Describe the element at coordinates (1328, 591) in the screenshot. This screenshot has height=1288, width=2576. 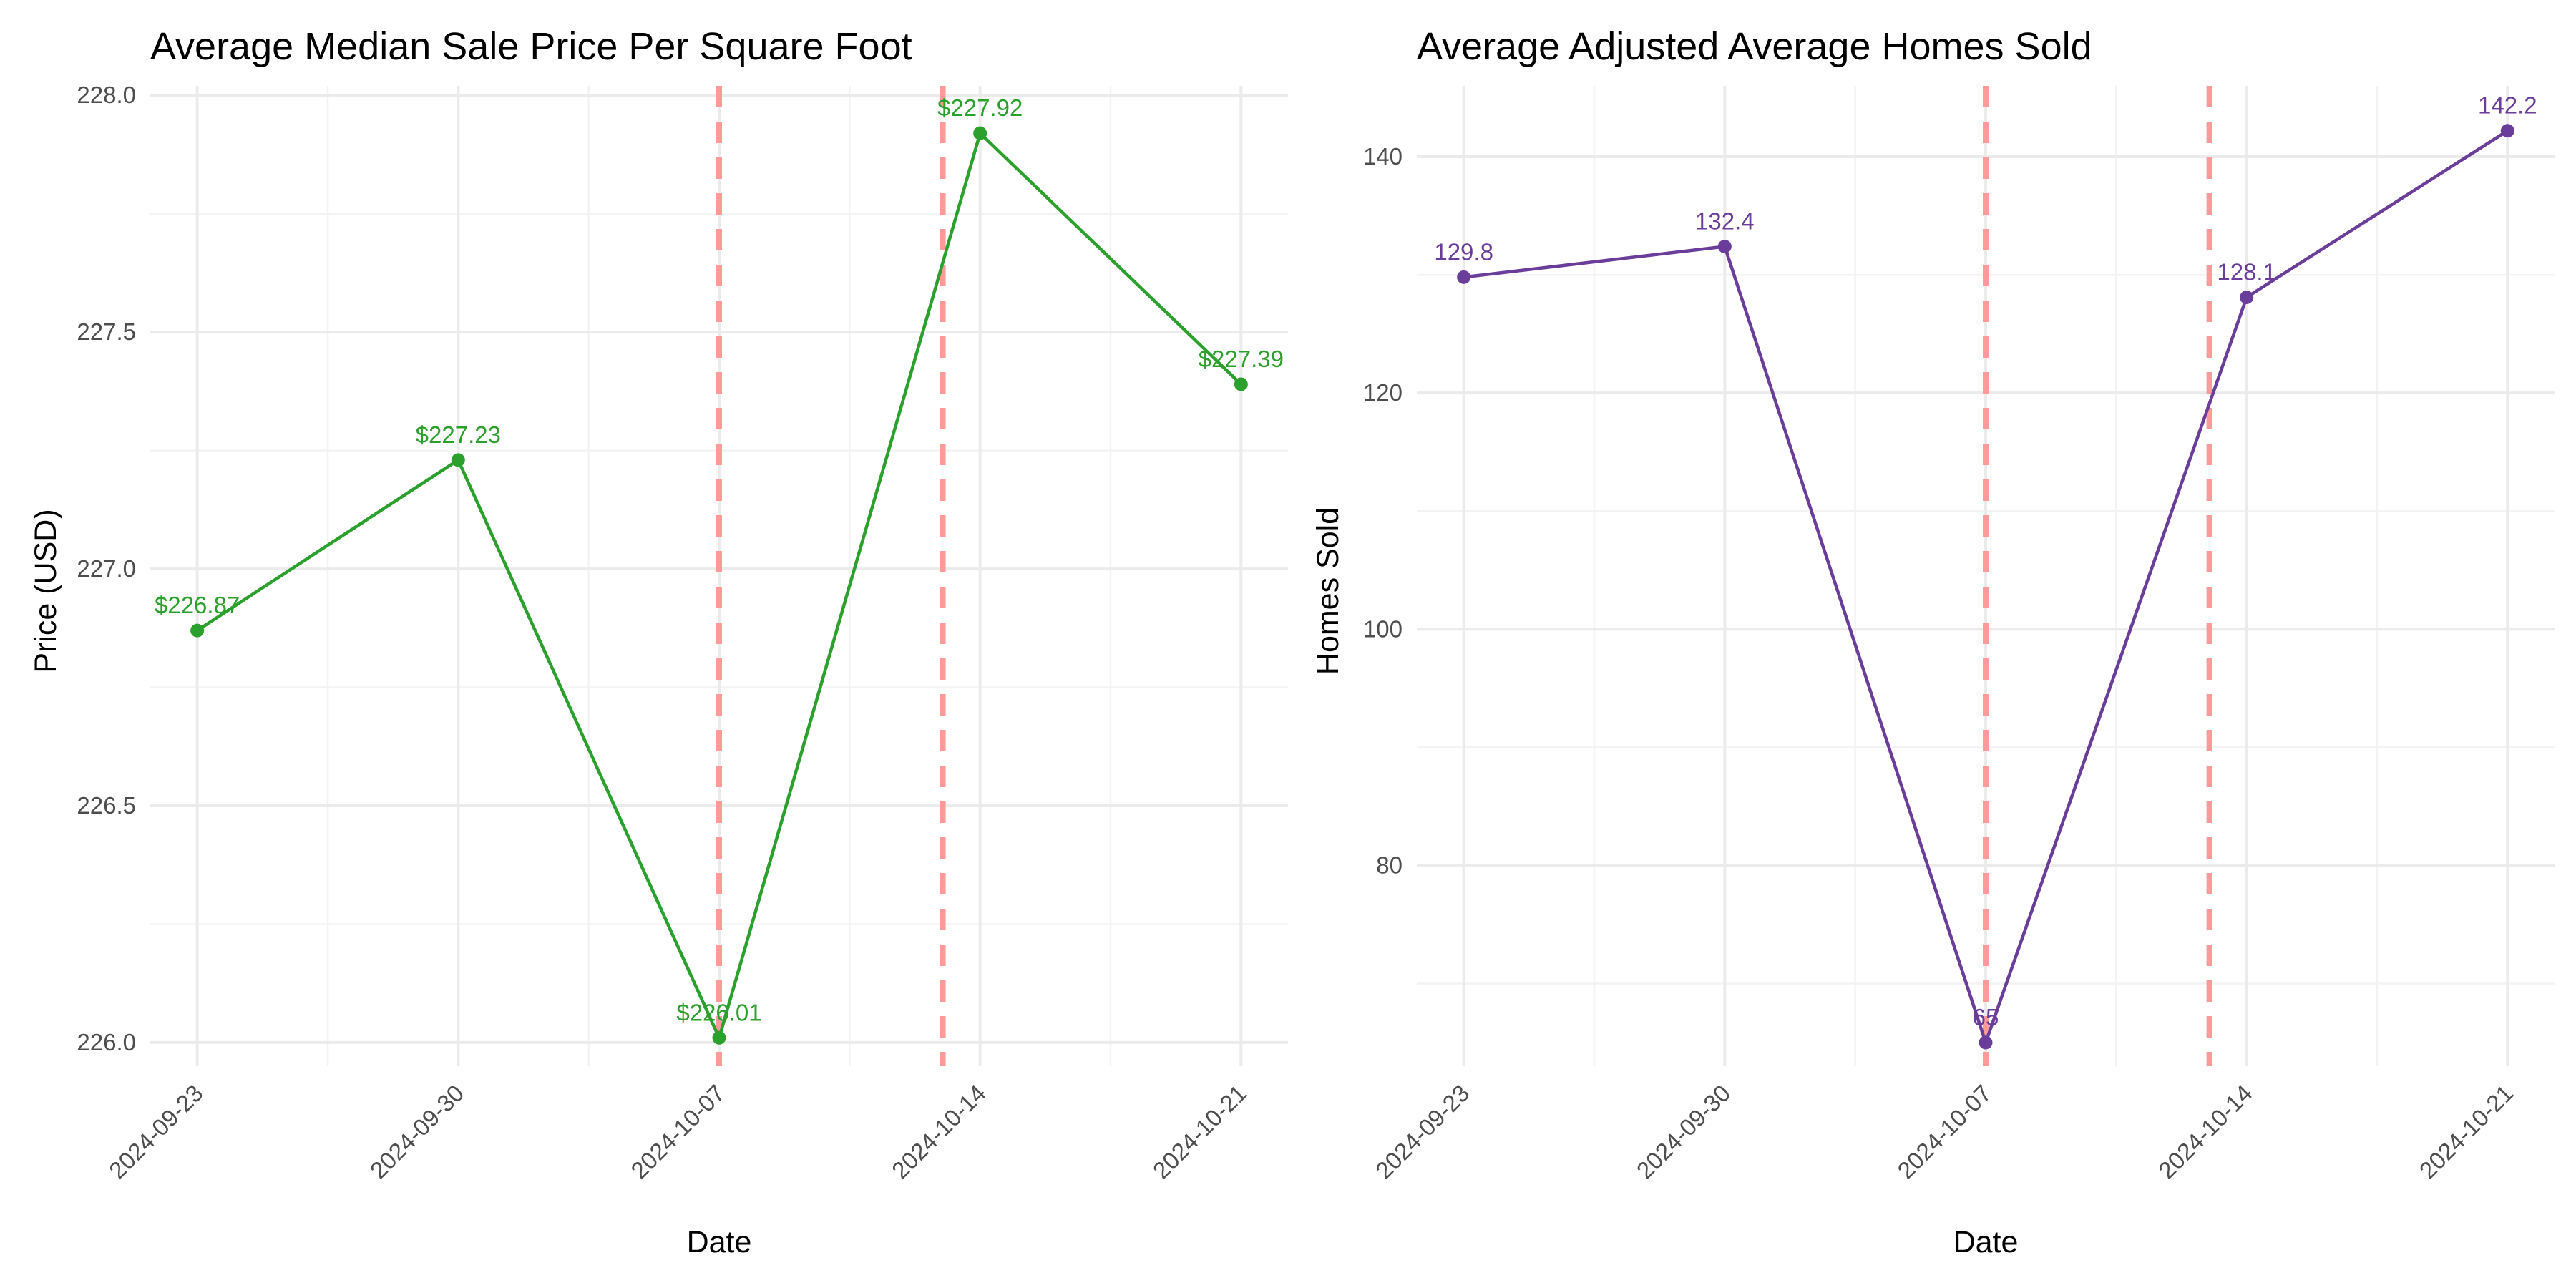
I see `y-axis-title: Homes Sold` at that location.